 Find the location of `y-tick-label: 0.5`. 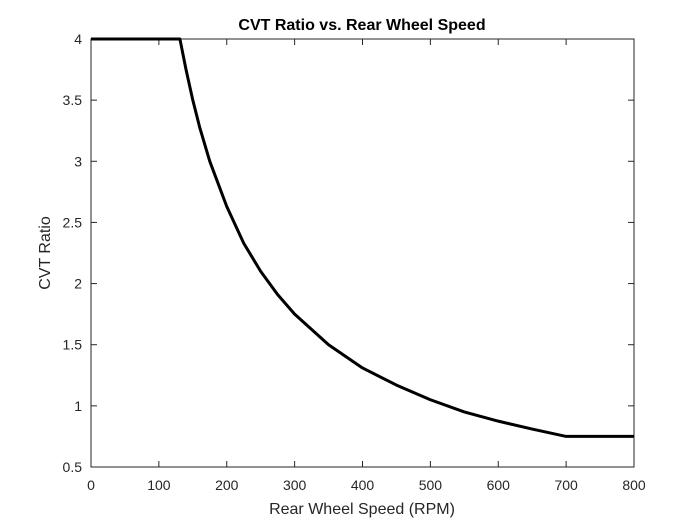

y-tick-label: 0.5 is located at coordinates (73, 467).